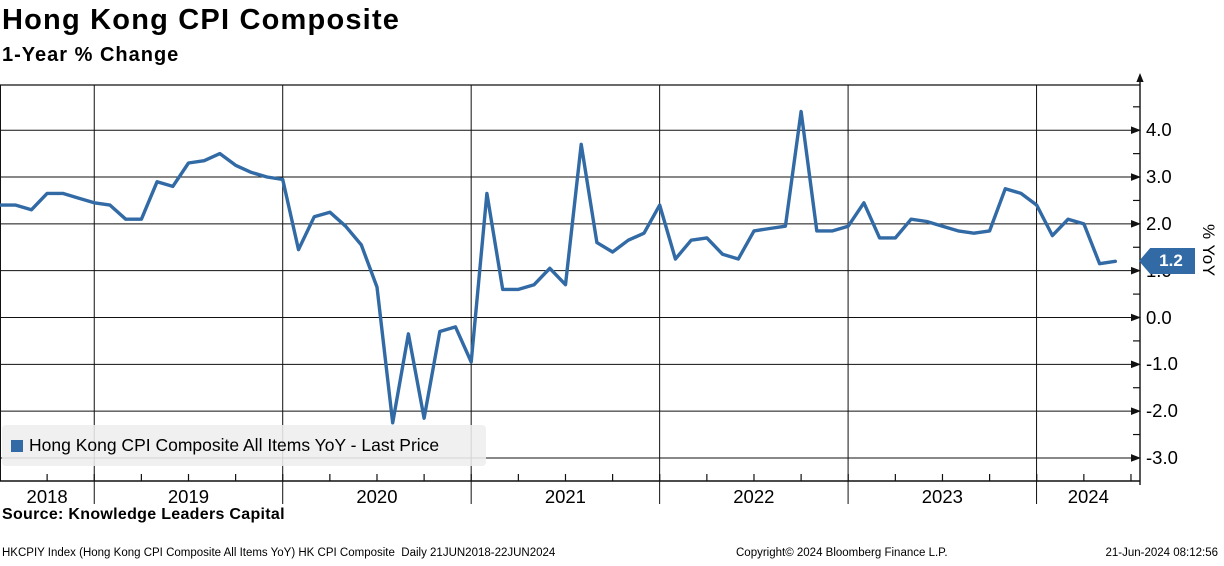 The height and width of the screenshot is (566, 1224). What do you see at coordinates (942, 496) in the screenshot?
I see `x-axis-year-label: 2023` at bounding box center [942, 496].